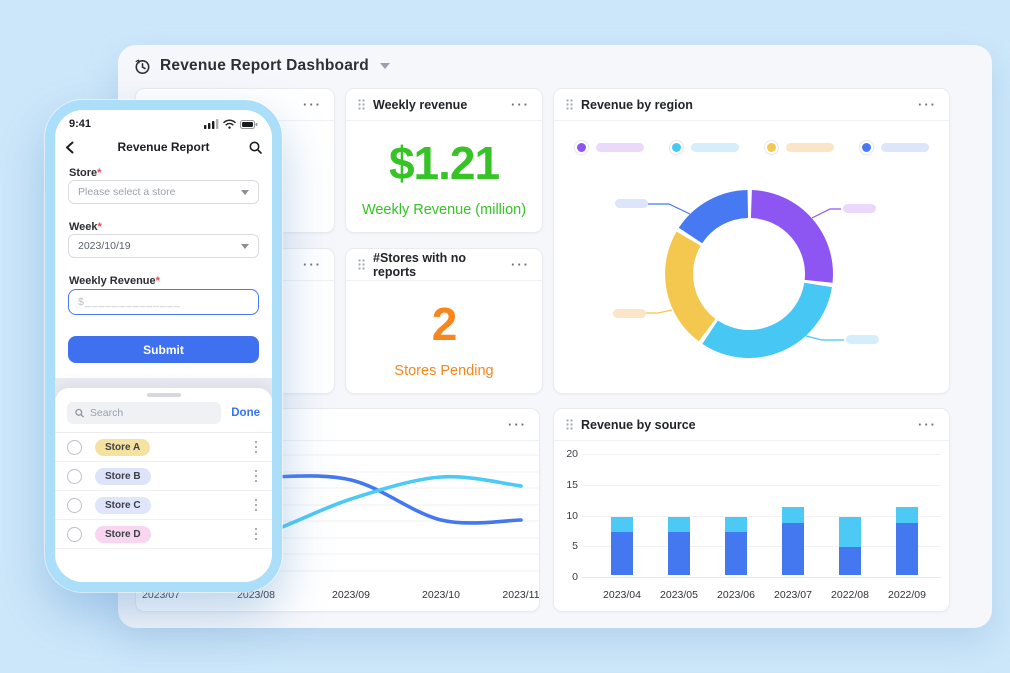  I want to click on wifi-icon, so click(229, 124).